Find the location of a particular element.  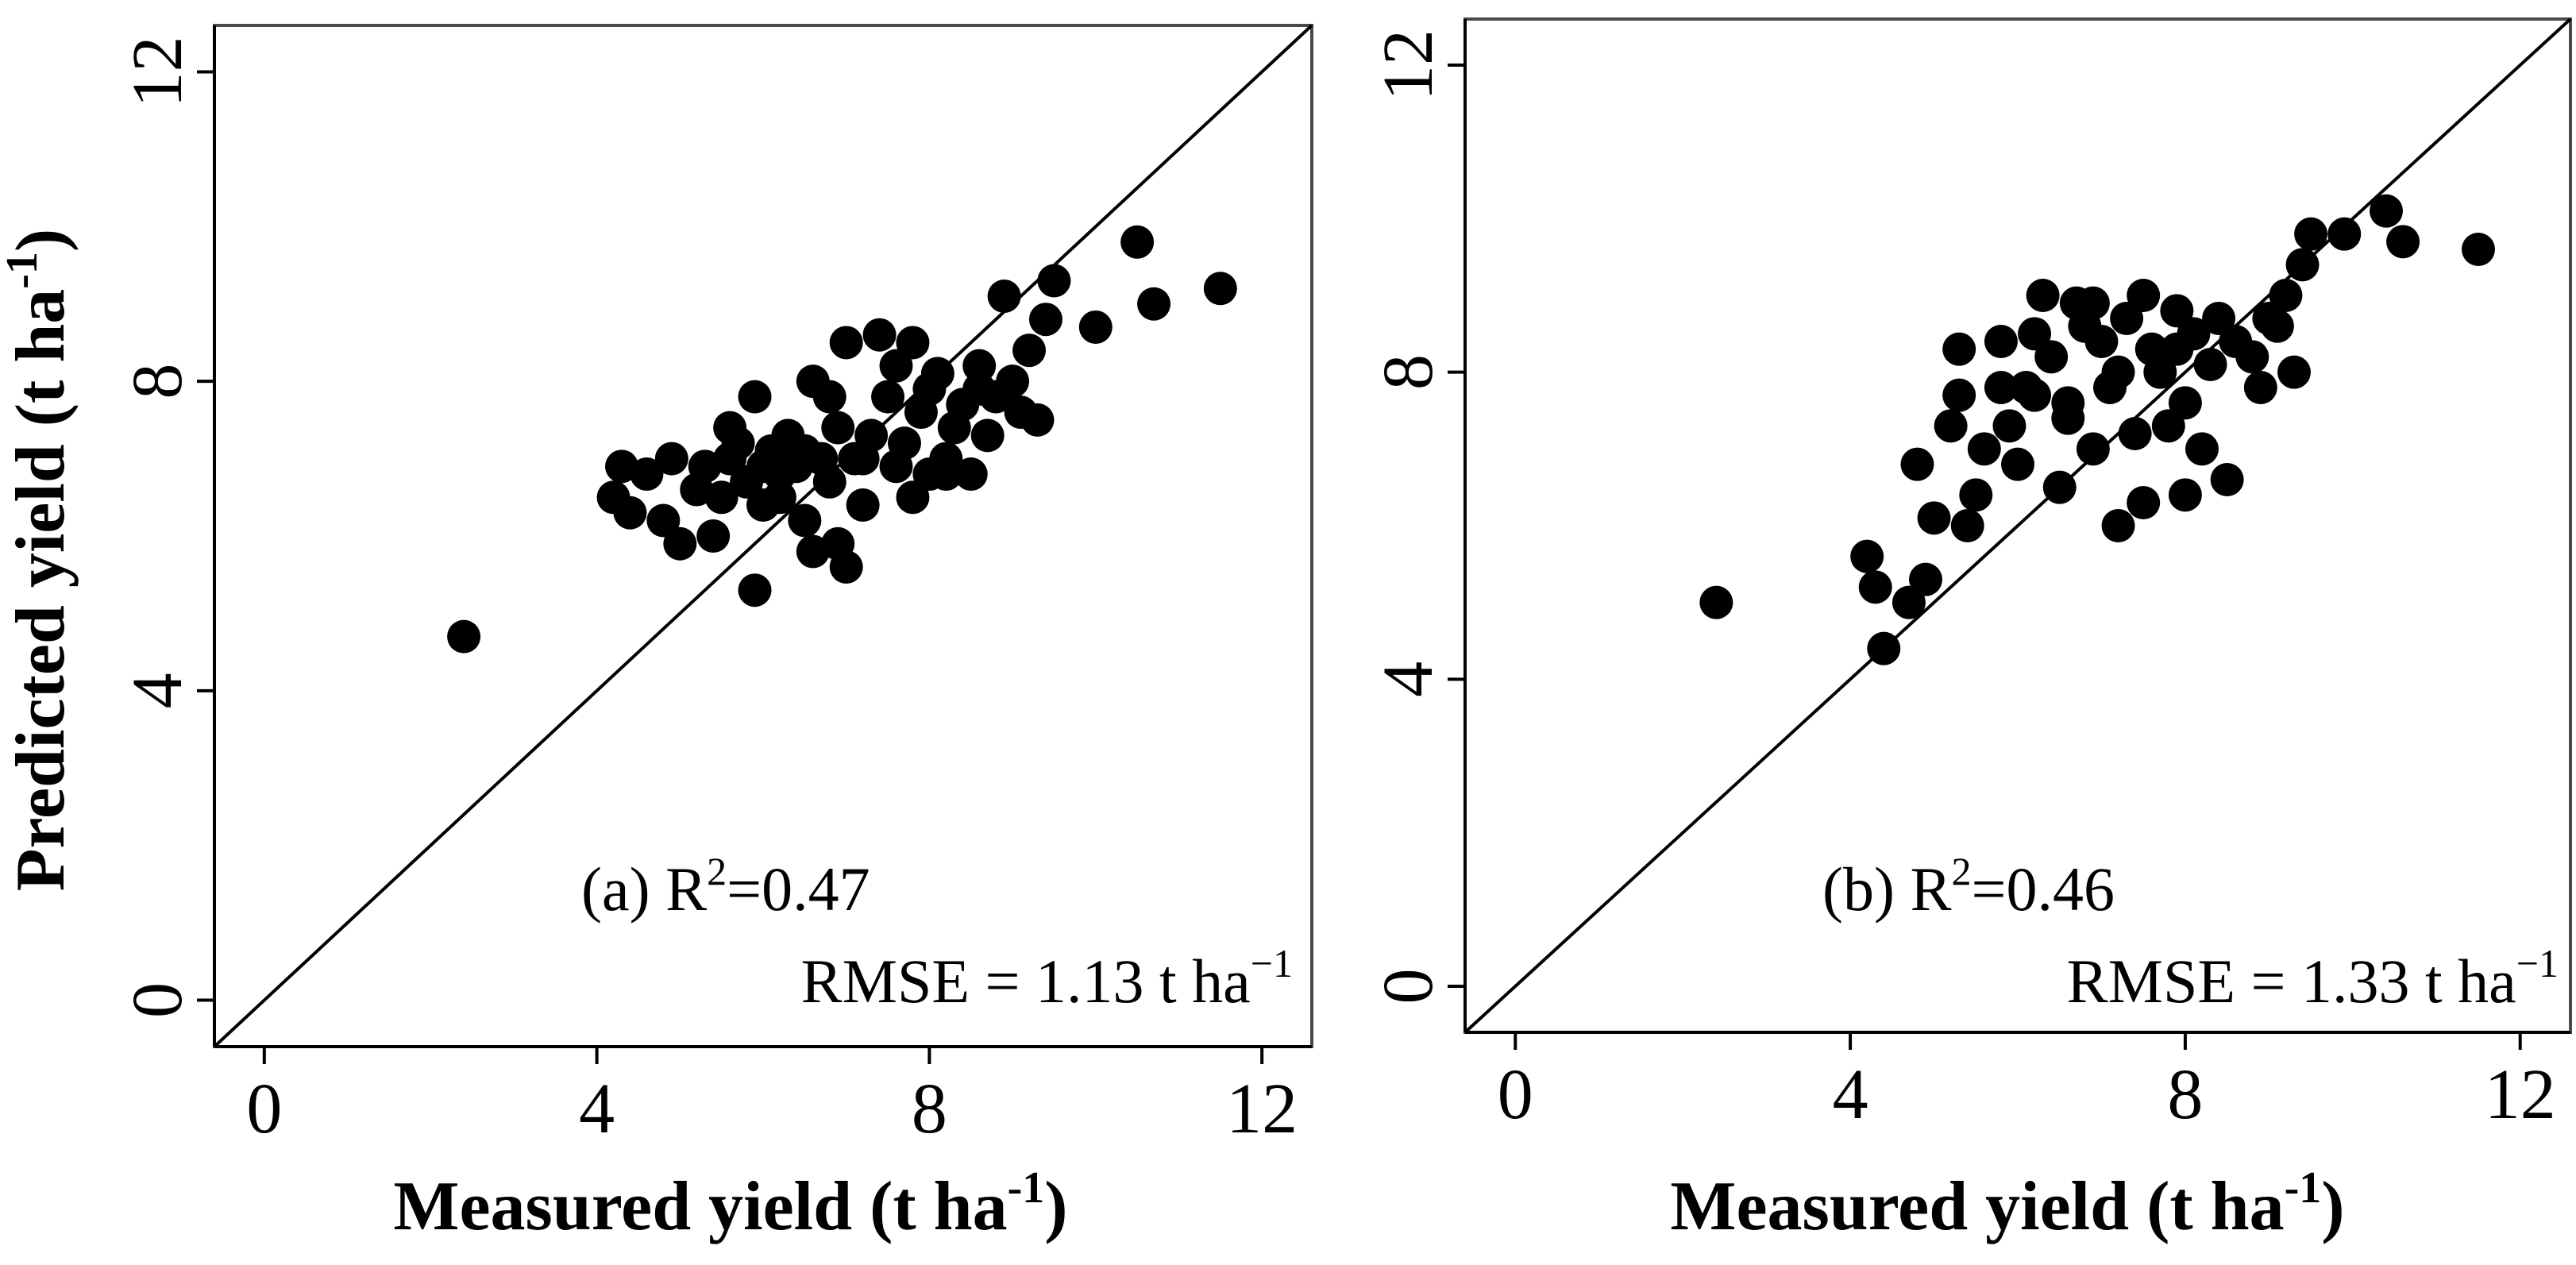

panel-b-y-tick-label: 4 is located at coordinates (1408, 679).